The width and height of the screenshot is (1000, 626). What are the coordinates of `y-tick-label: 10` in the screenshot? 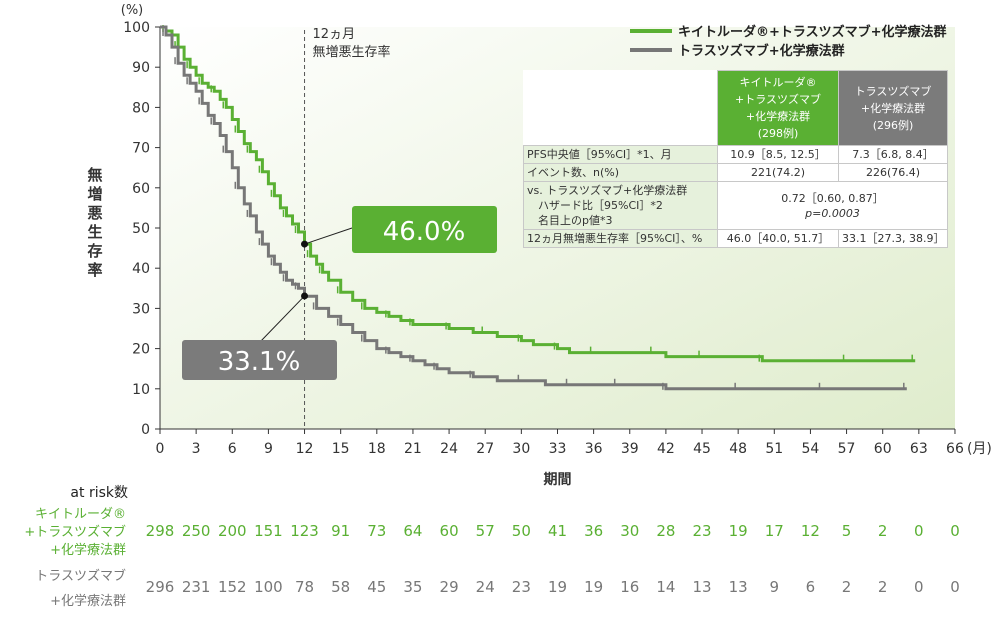 It's located at (141, 390).